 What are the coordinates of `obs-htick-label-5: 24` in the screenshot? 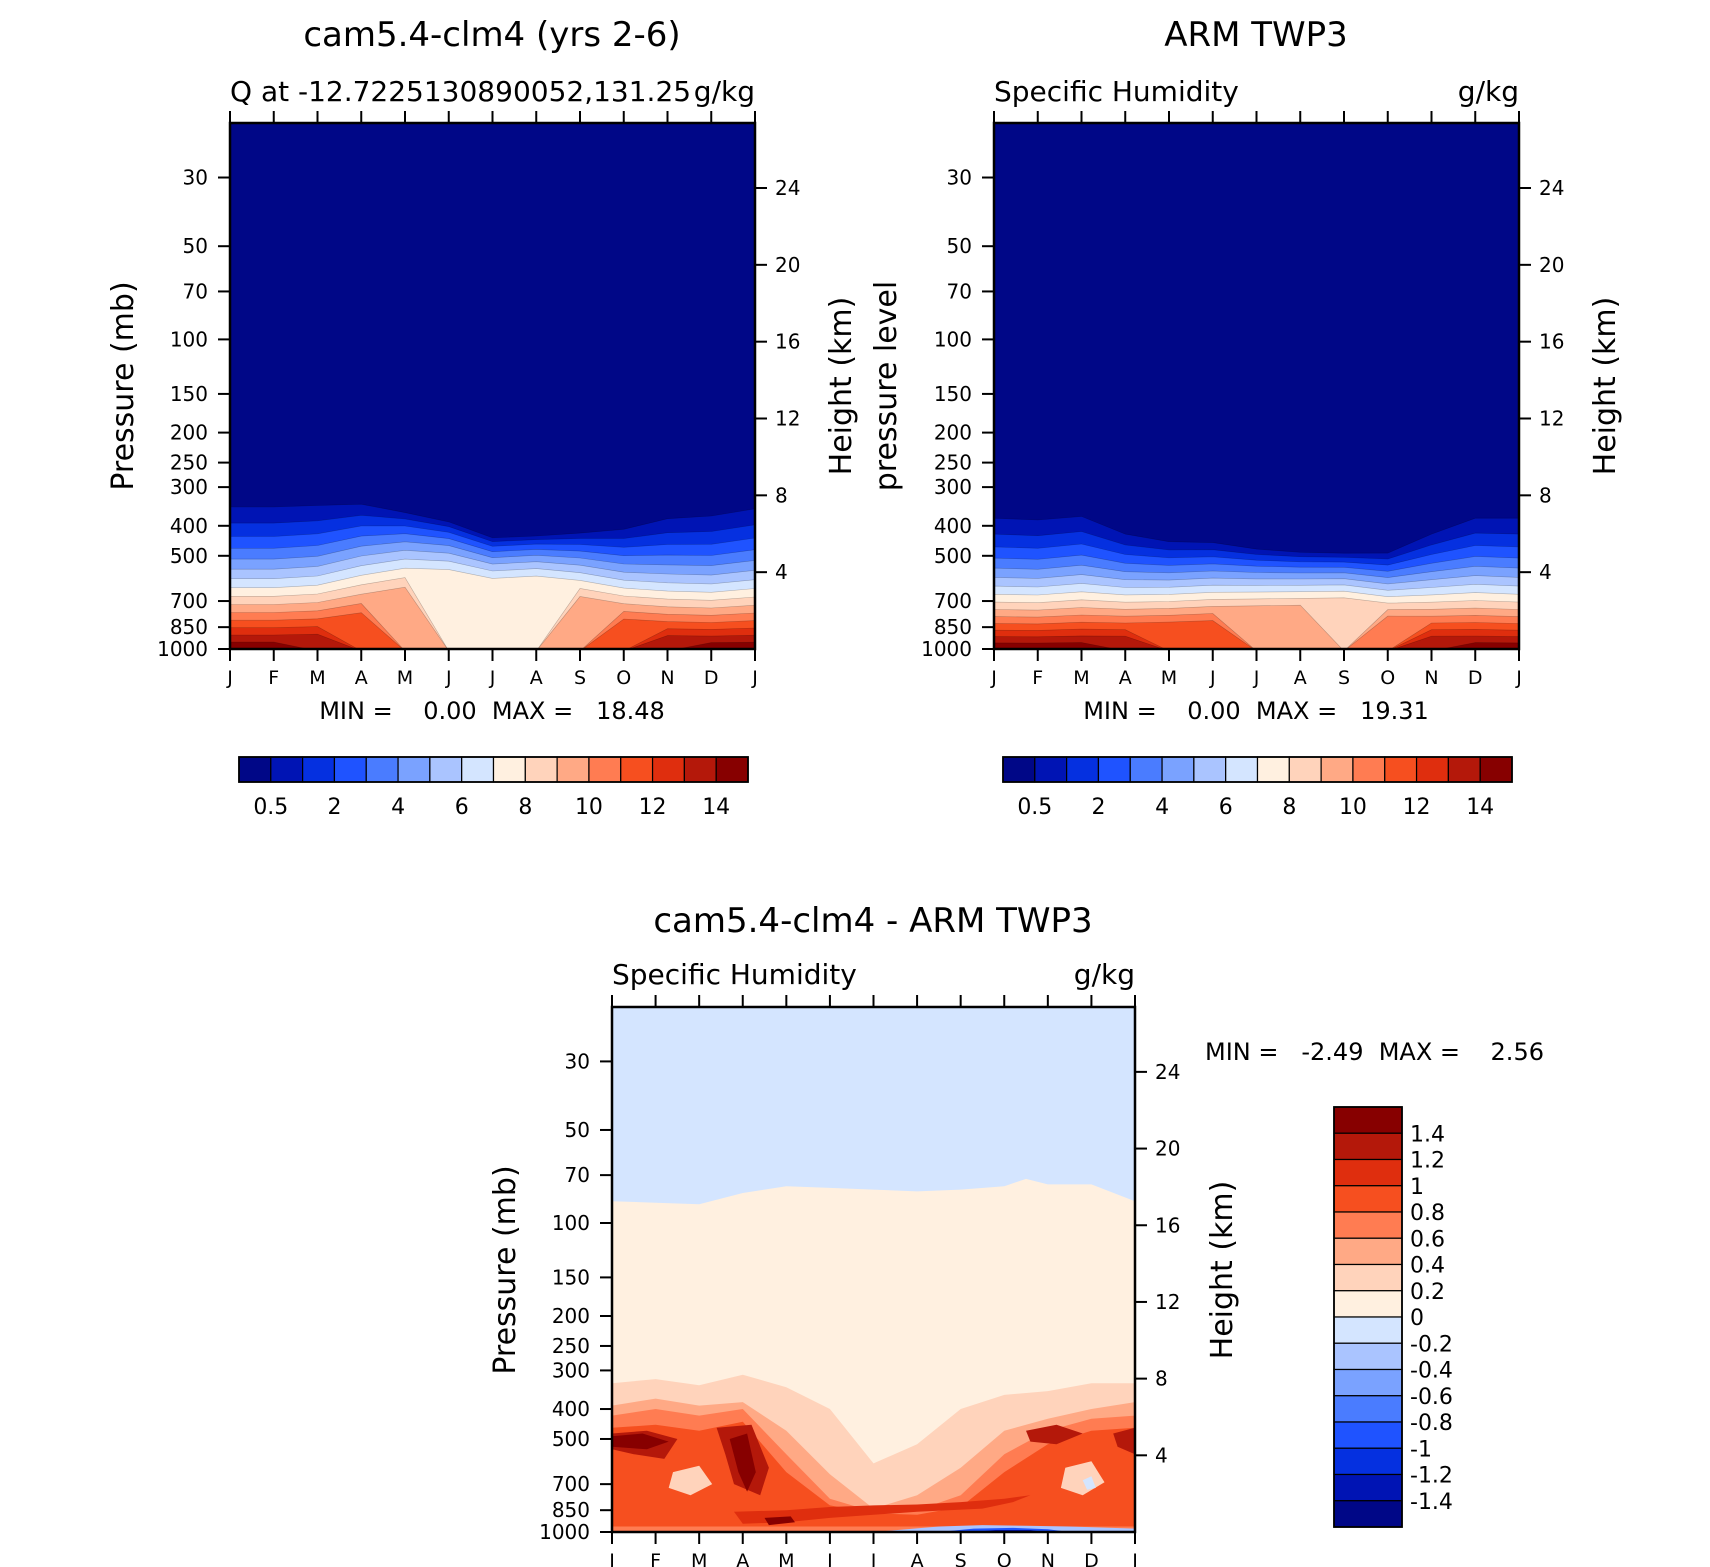 It's located at (1551, 188).